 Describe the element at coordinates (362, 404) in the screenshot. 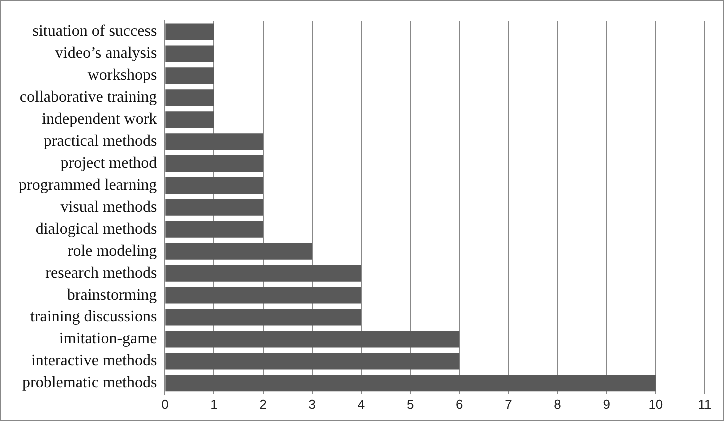

I see `x-tick-label: 4` at that location.